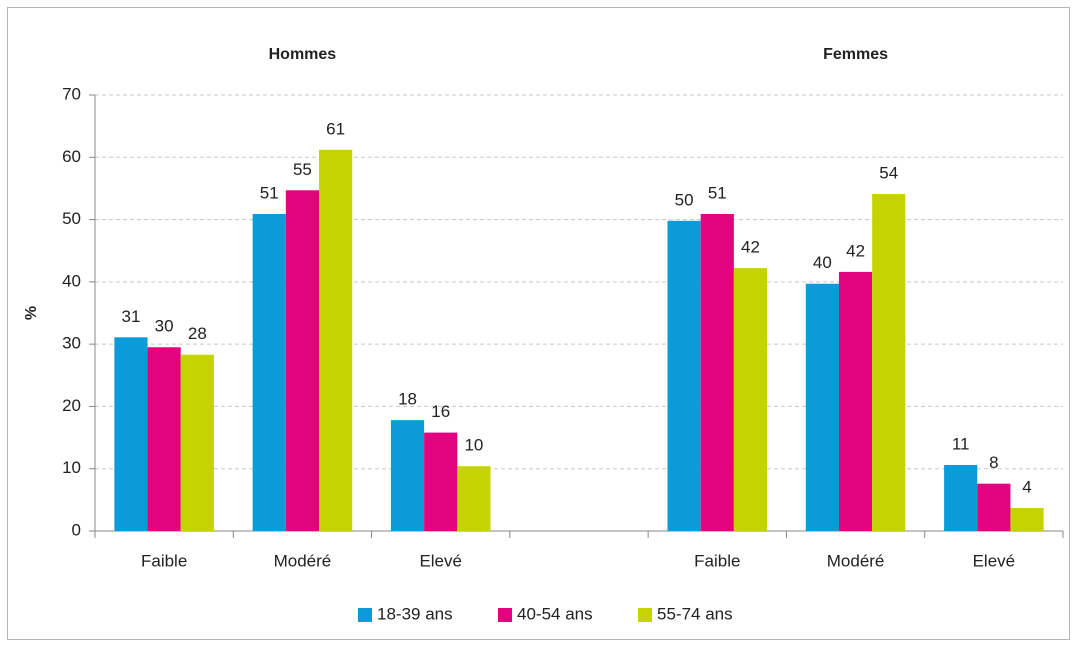 The image size is (1078, 648). Describe the element at coordinates (555, 613) in the screenshot. I see `legend-label: 40-54 ans` at that location.